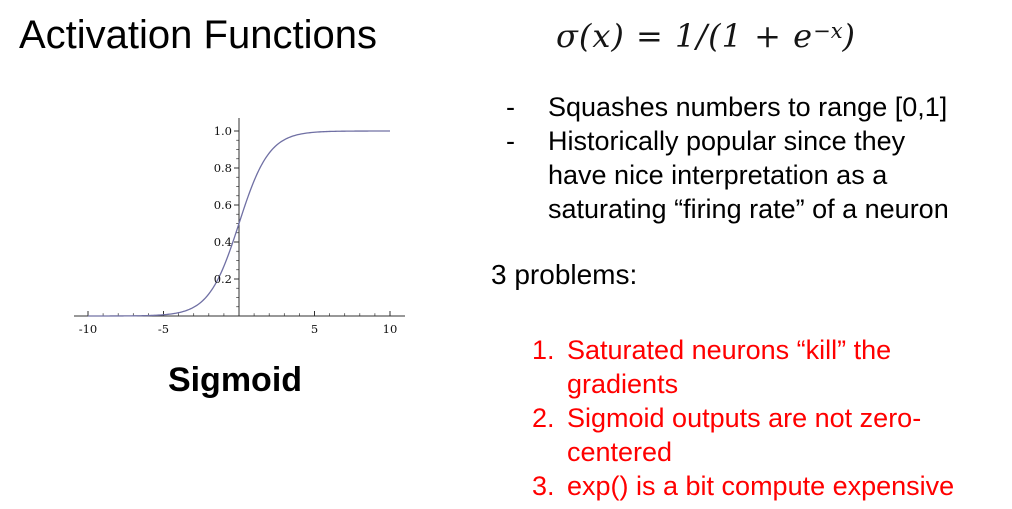 This screenshot has height=509, width=1012. What do you see at coordinates (239, 227) in the screenshot?
I see `sigmoid-plot-chart: -10 -5 5 10 0.2 0.4 0.6 0.8 1.0` at bounding box center [239, 227].